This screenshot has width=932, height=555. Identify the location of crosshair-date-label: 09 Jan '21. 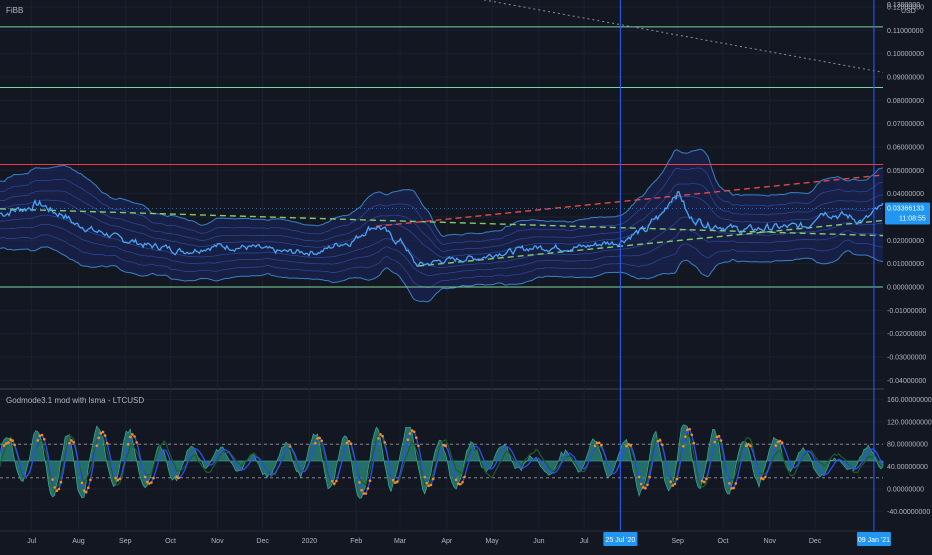
(874, 540).